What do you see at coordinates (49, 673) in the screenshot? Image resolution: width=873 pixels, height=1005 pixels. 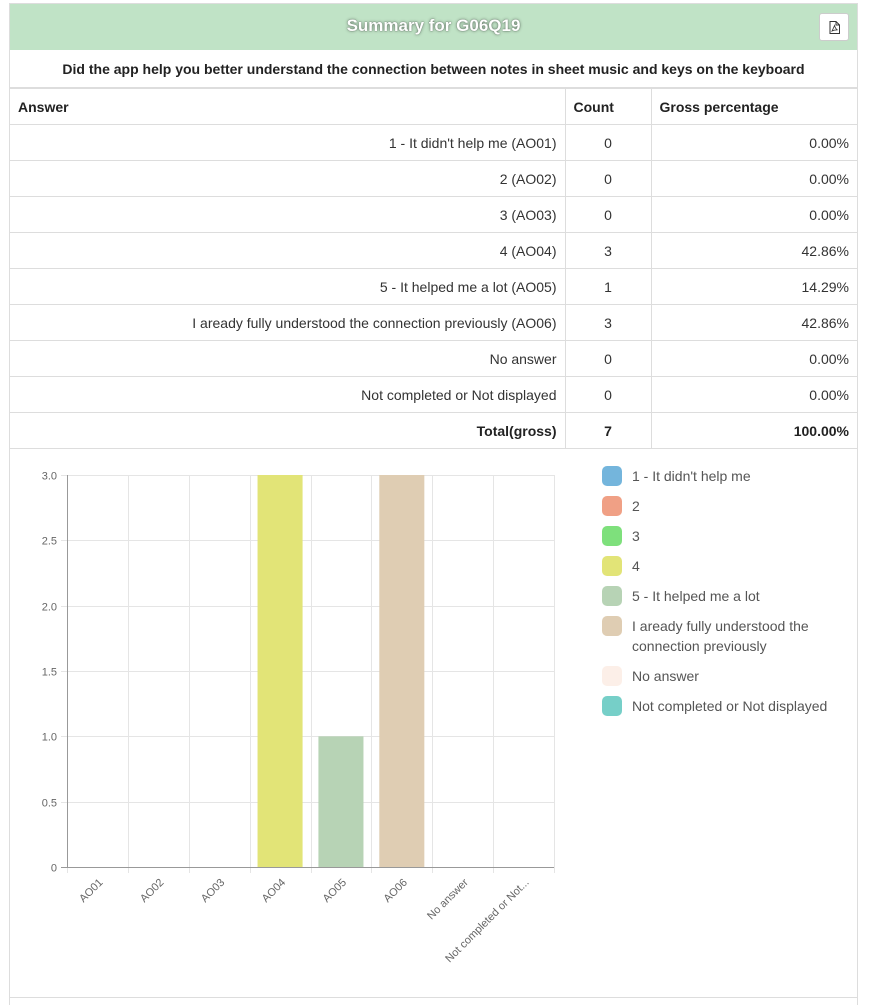 I see `y-tick-label: 1.5` at bounding box center [49, 673].